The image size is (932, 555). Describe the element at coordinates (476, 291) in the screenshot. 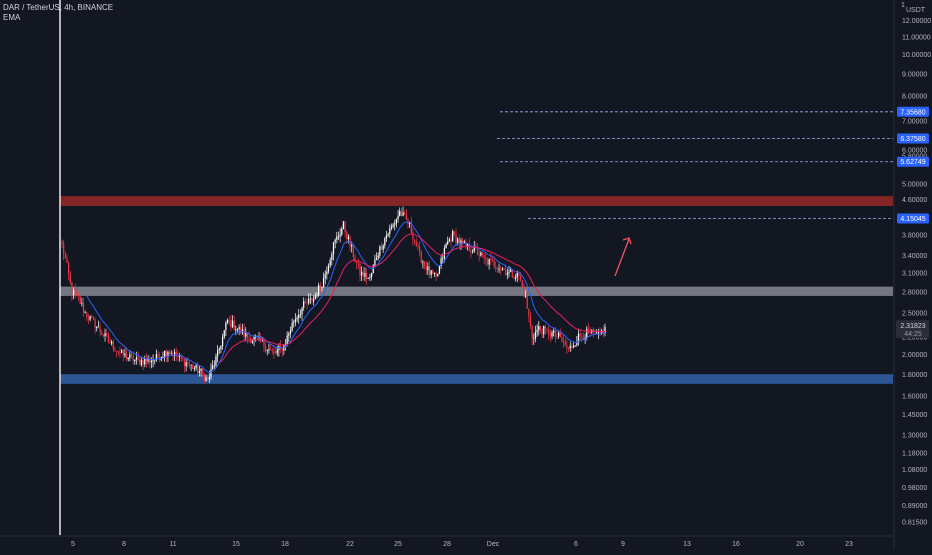

I see `pivot-zone` at that location.